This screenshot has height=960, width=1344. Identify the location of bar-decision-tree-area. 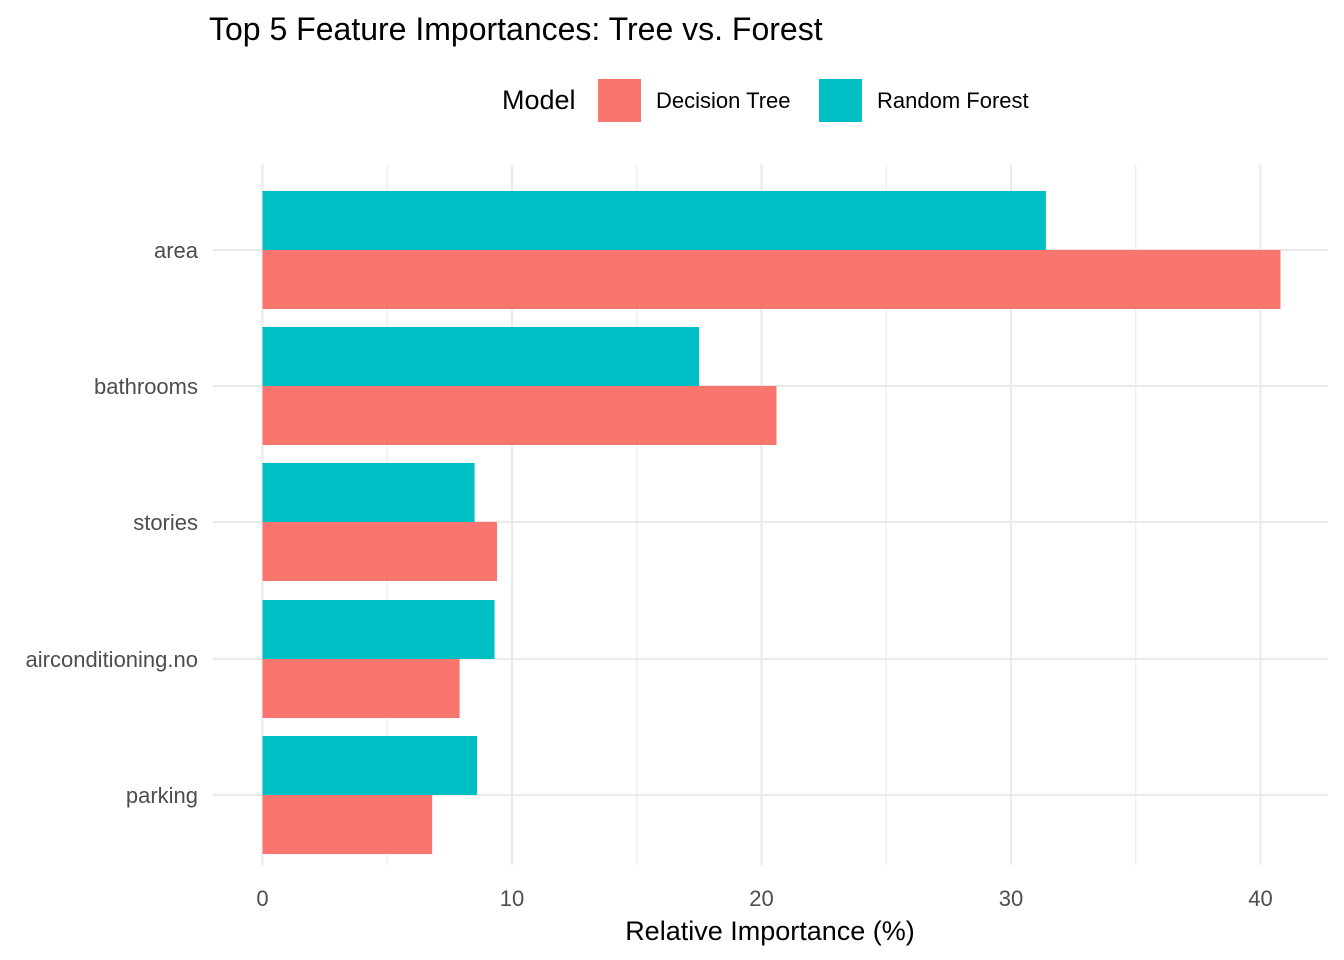
(771, 279).